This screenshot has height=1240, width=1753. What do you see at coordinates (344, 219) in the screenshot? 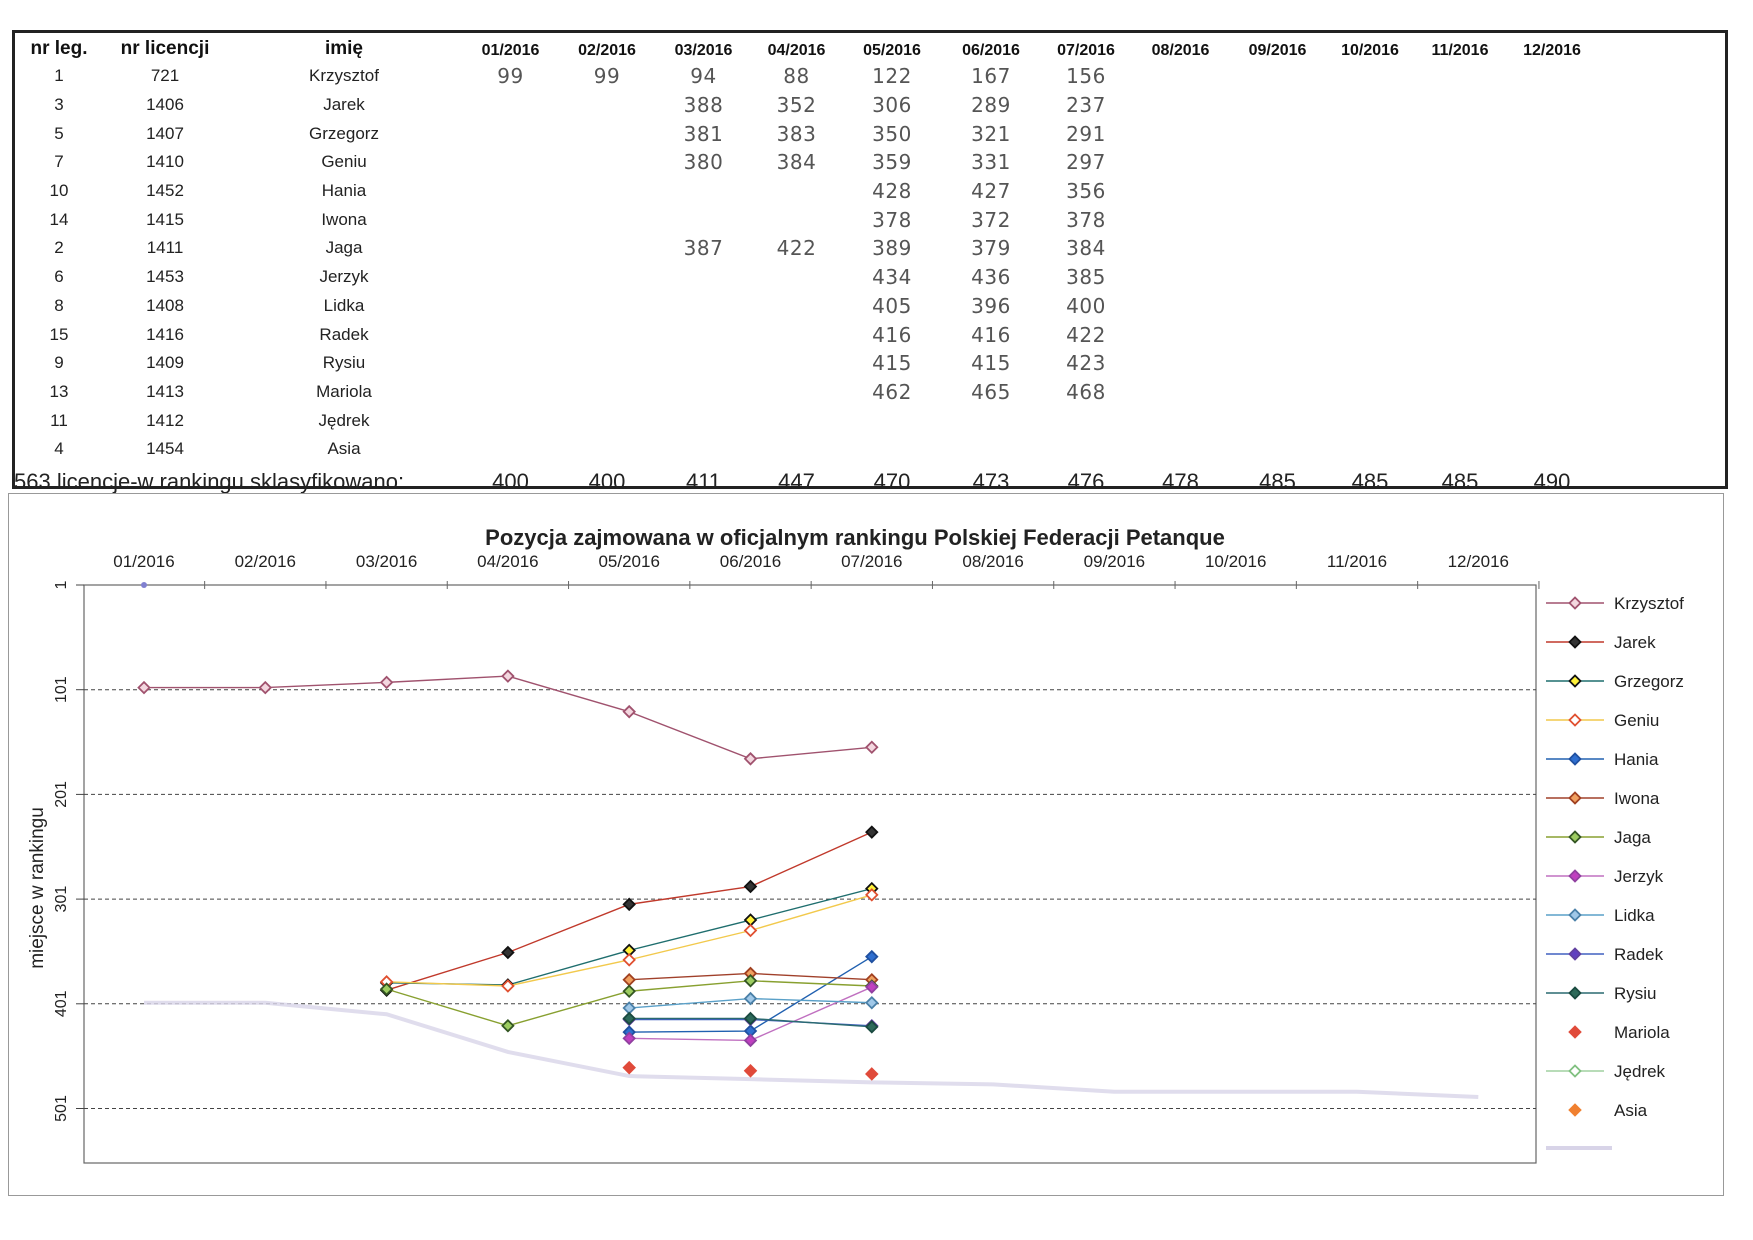
I see `cell-imie: Iwona` at bounding box center [344, 219].